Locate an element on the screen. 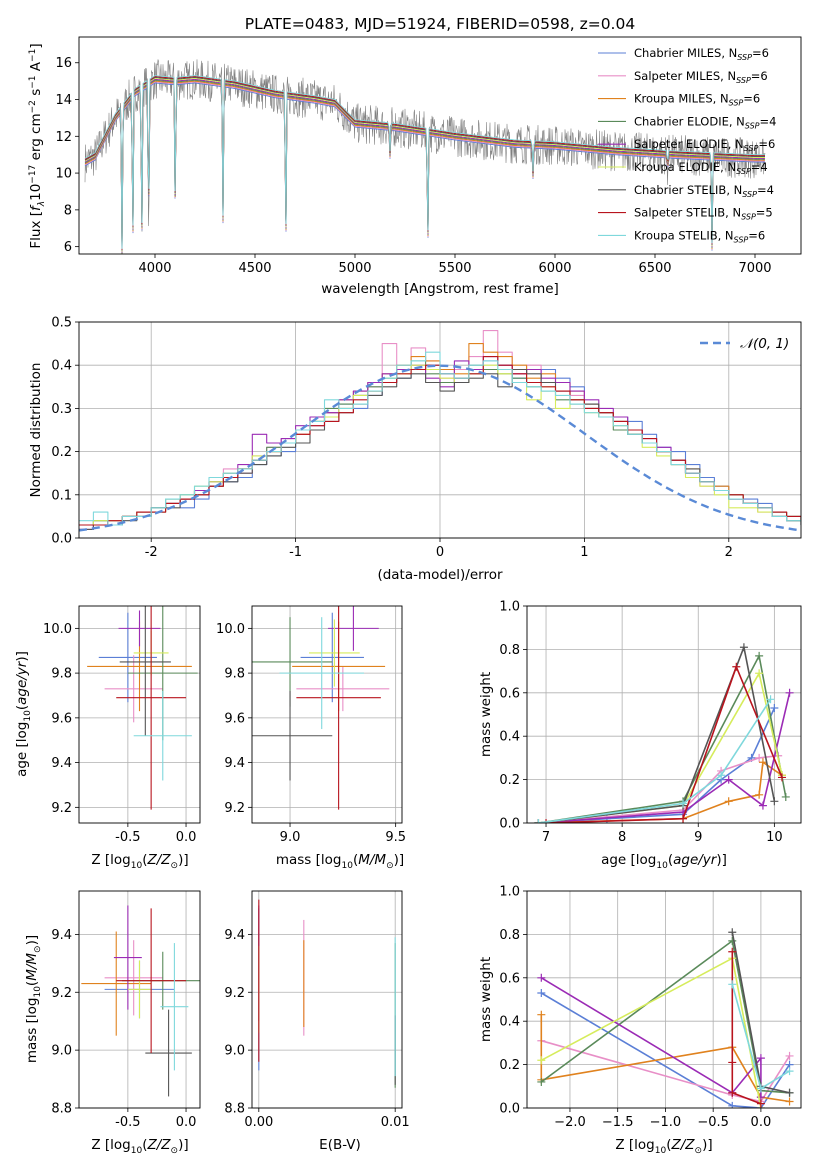  x-tick-label: −0.5 is located at coordinates (713, 1122).